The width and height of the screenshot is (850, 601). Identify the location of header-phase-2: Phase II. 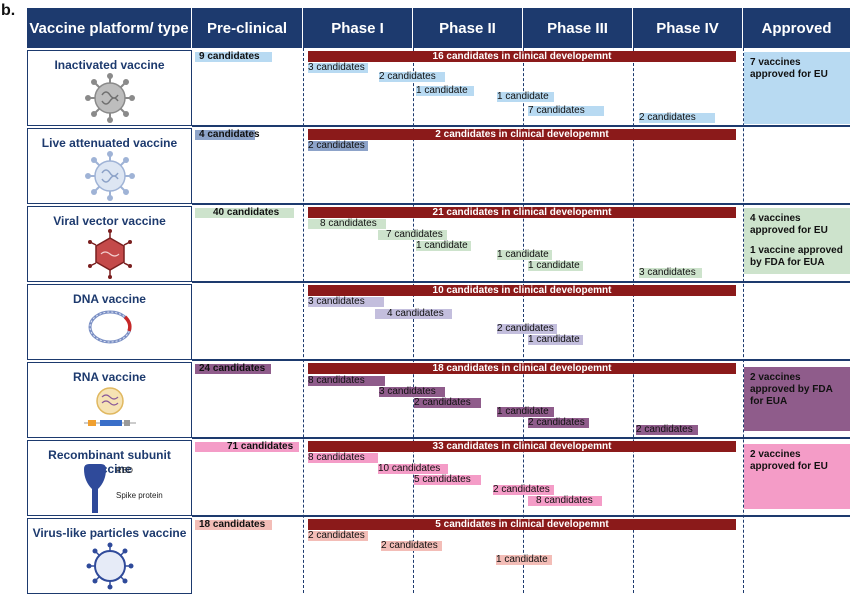
(468, 28).